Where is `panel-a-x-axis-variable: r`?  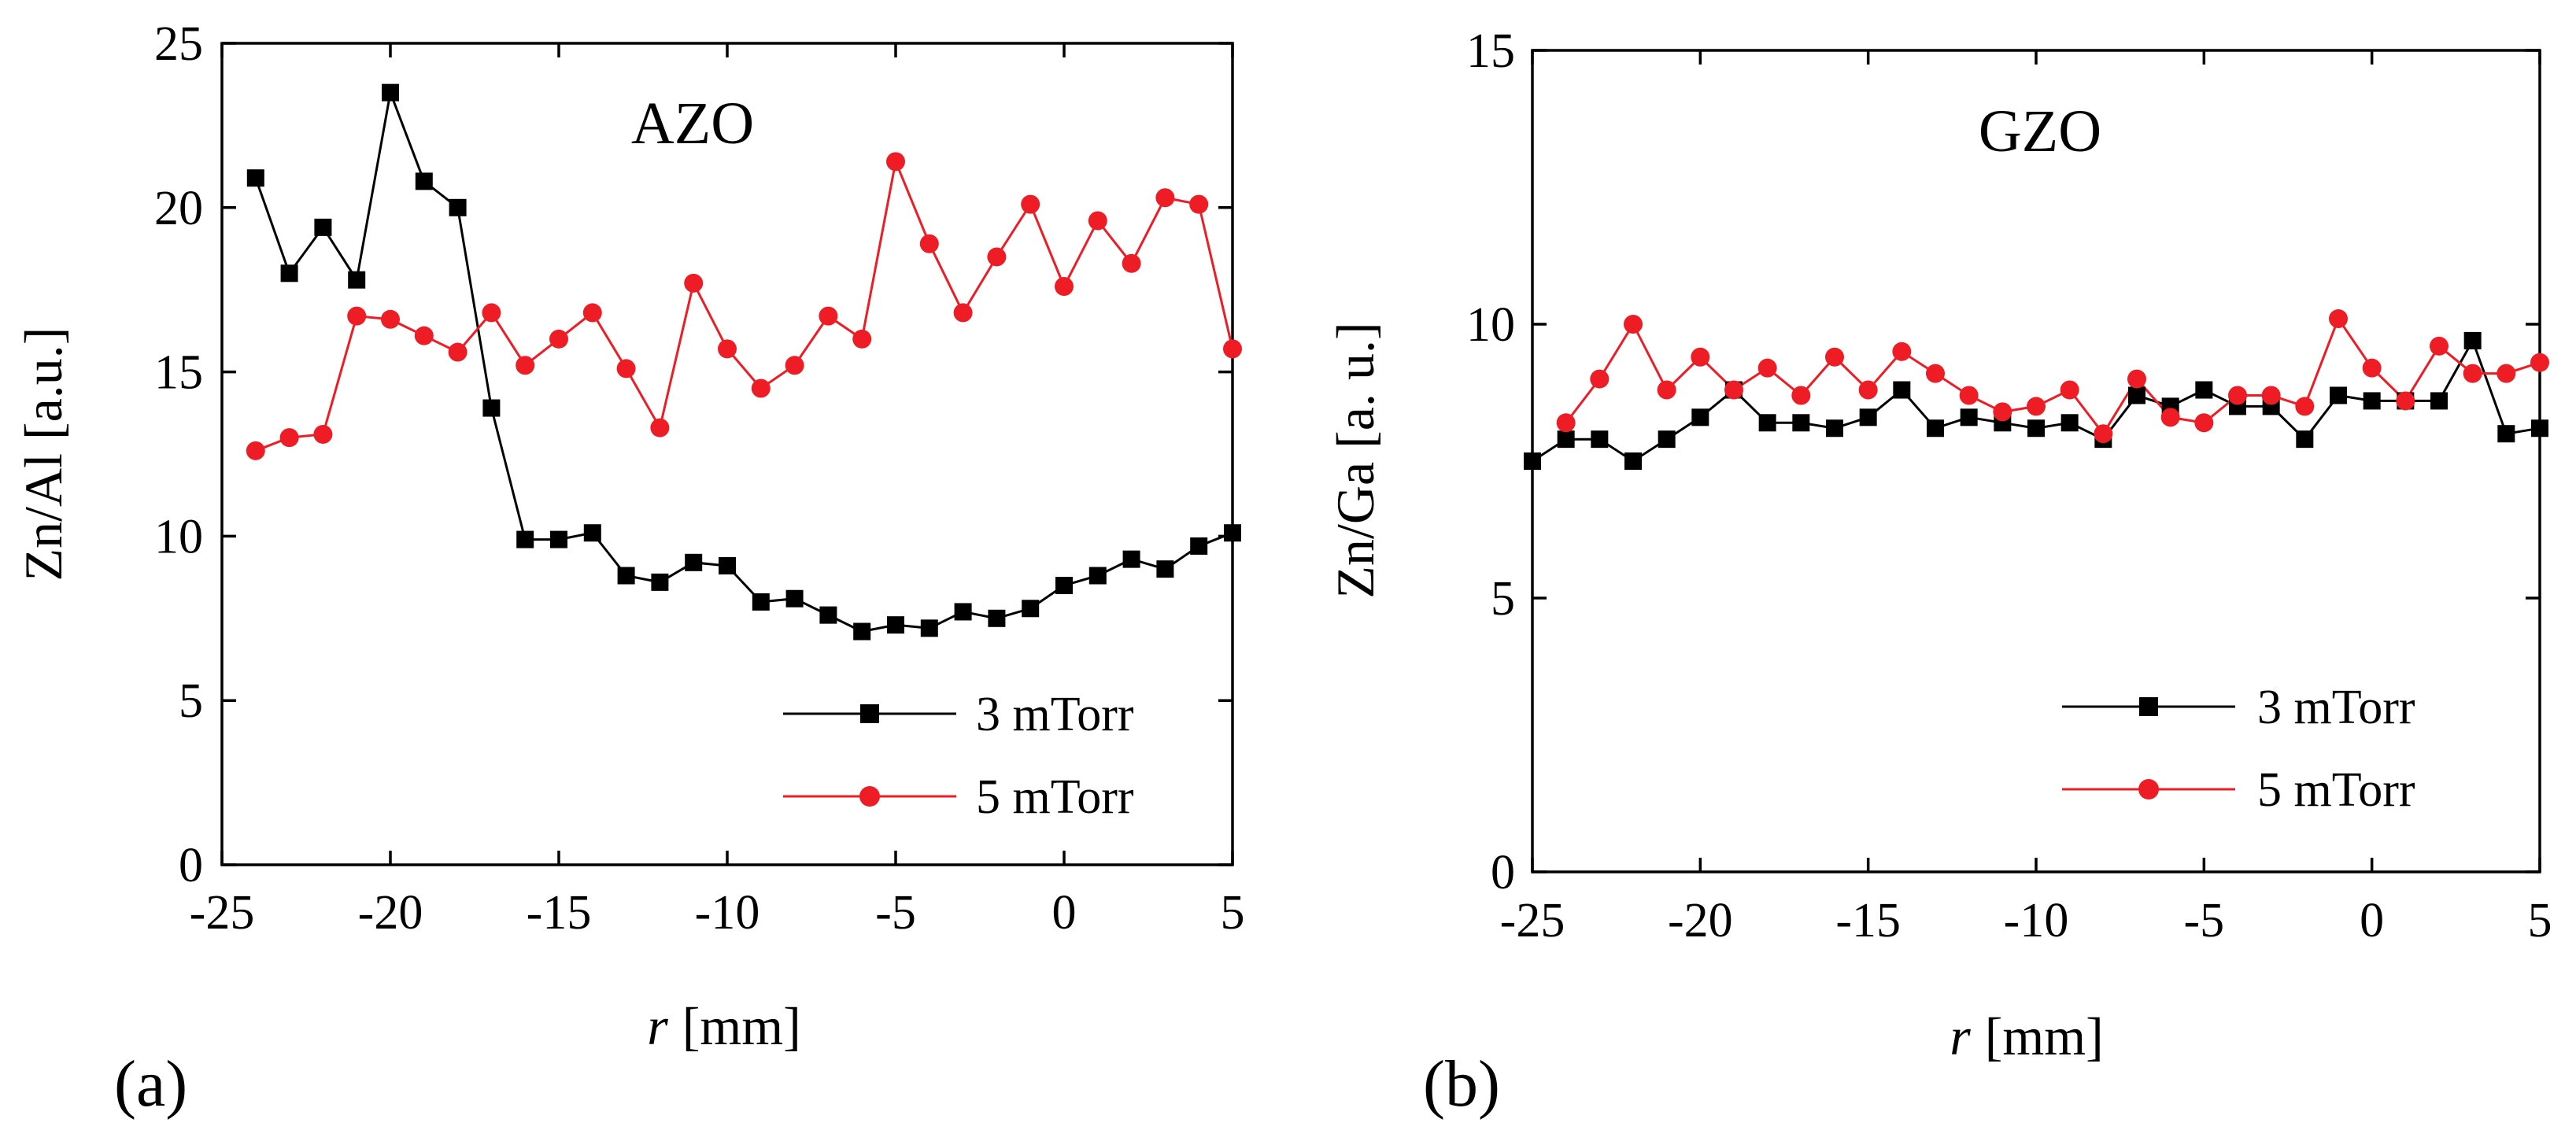
panel-a-x-axis-variable: r is located at coordinates (657, 1026).